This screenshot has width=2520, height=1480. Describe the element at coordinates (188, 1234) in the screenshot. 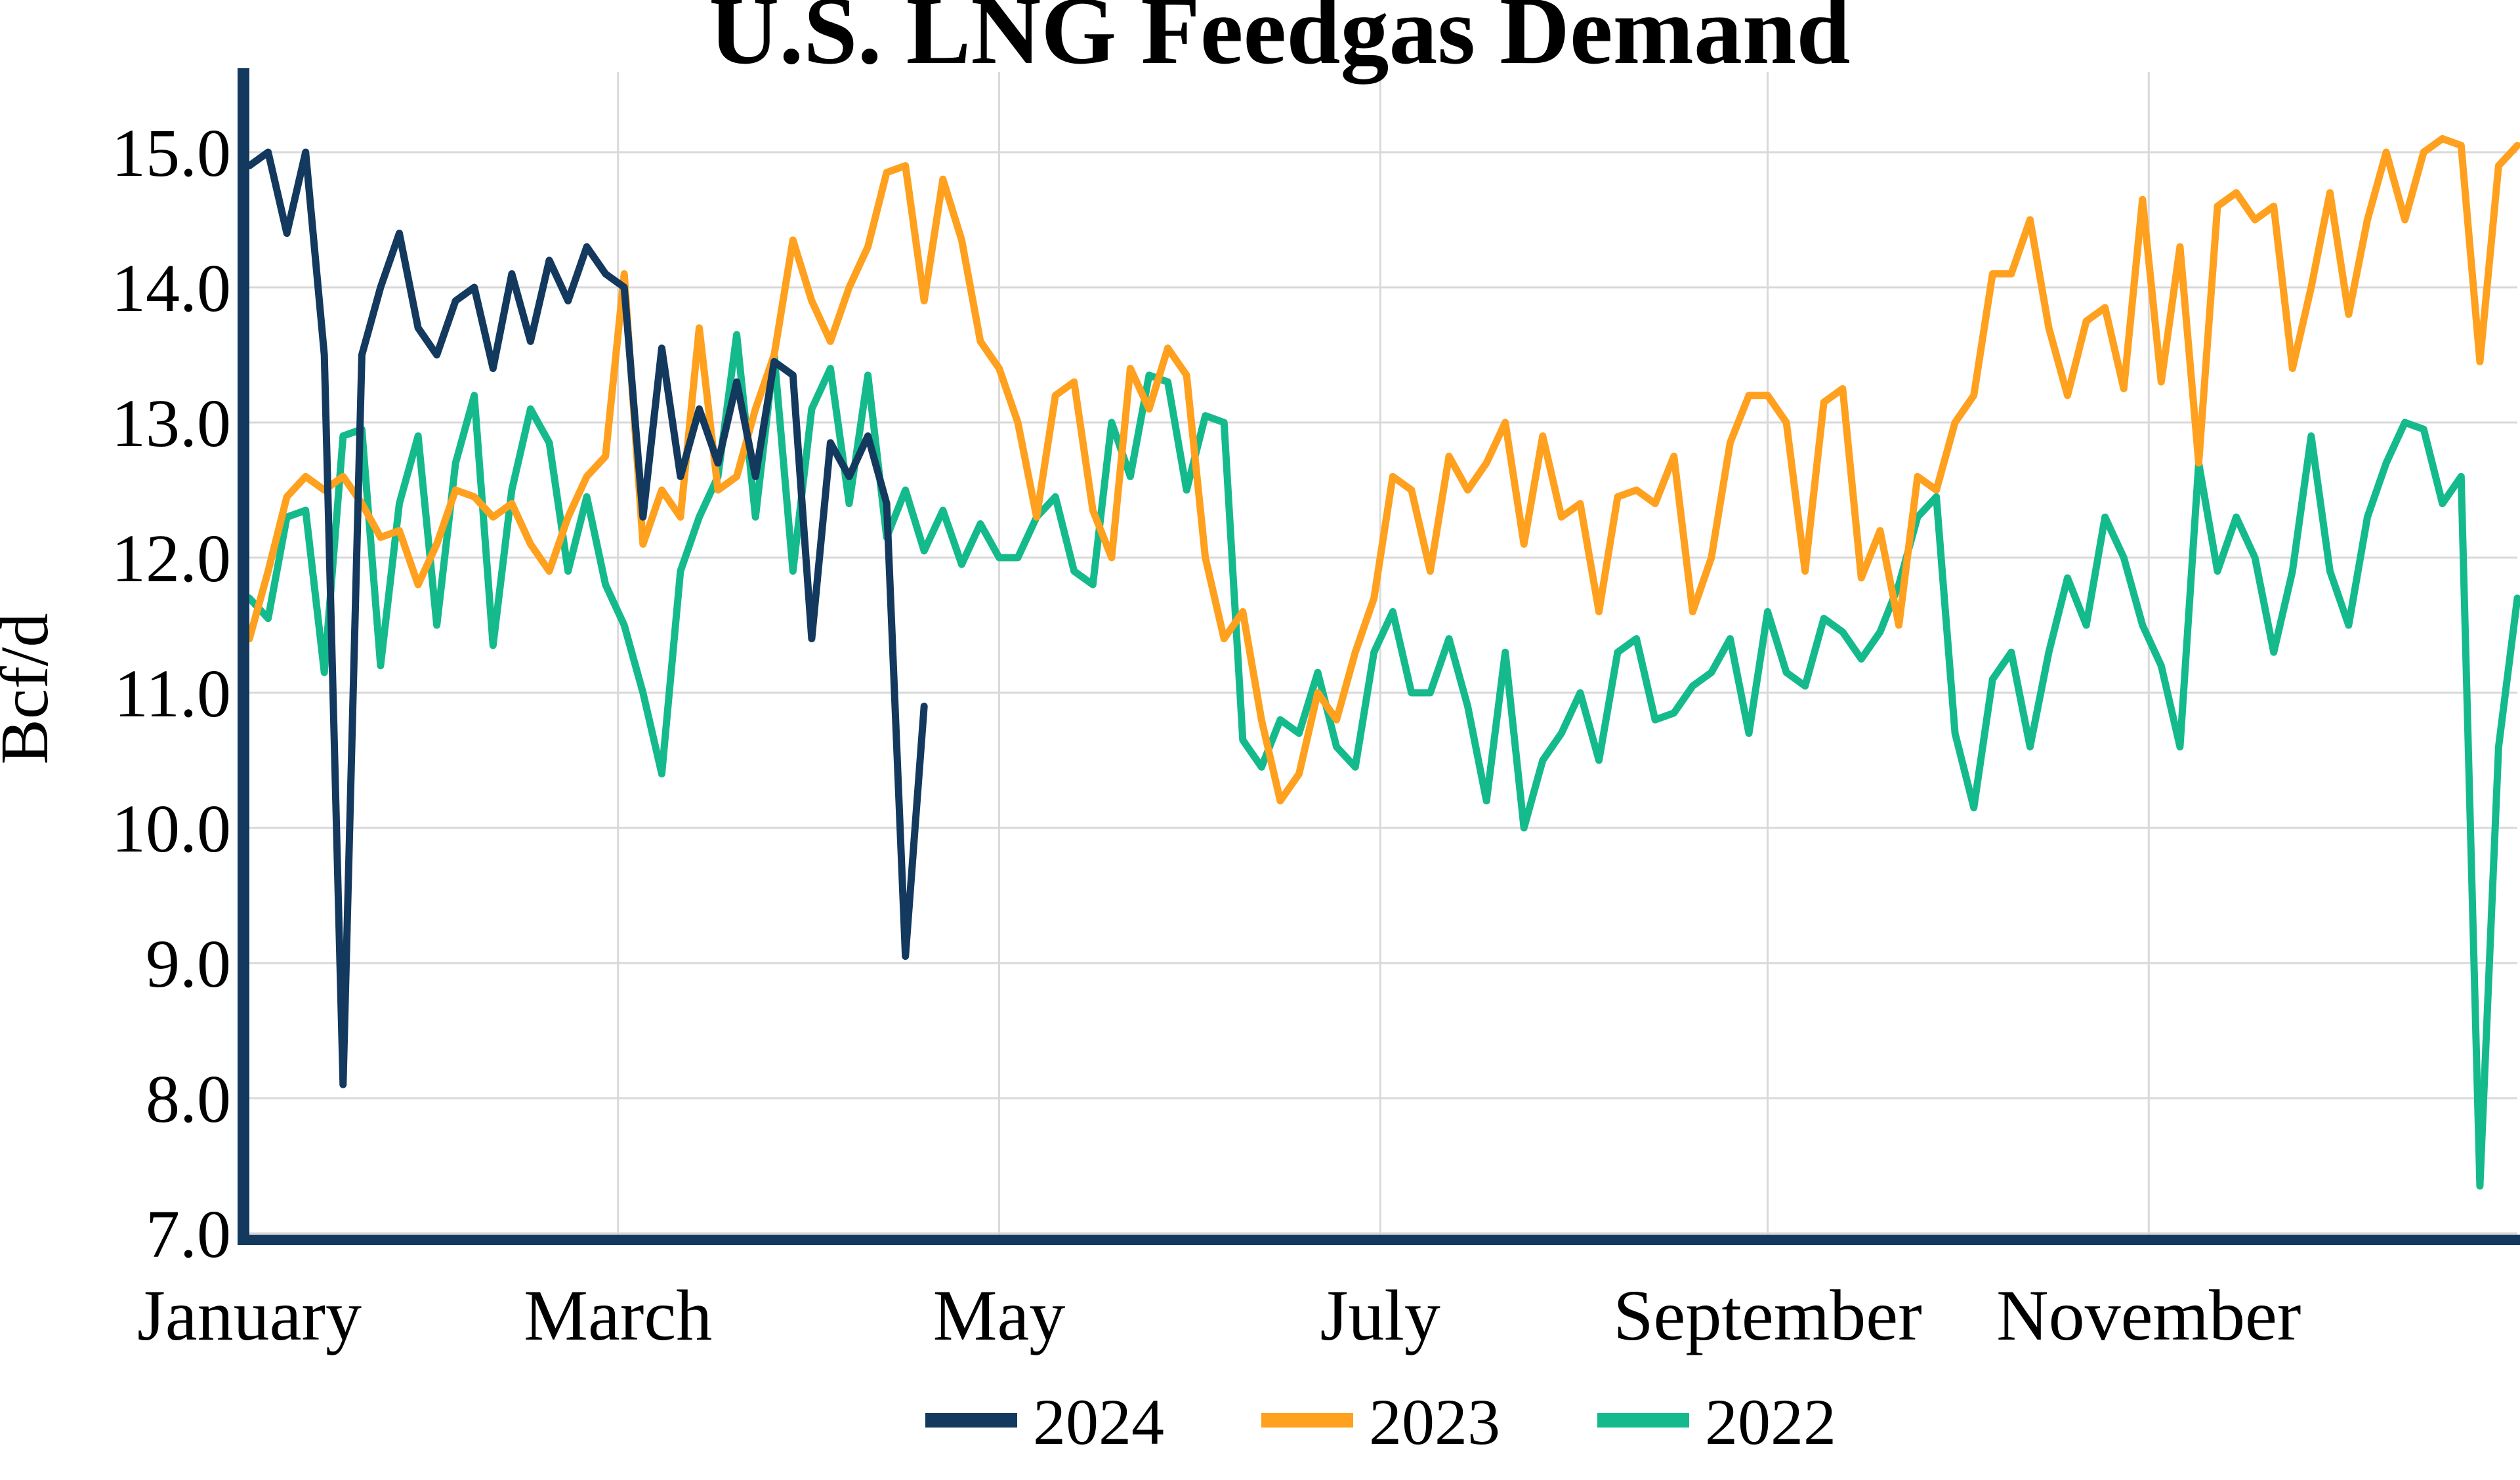

I see `y-tick-label-7.0: 7.0` at that location.